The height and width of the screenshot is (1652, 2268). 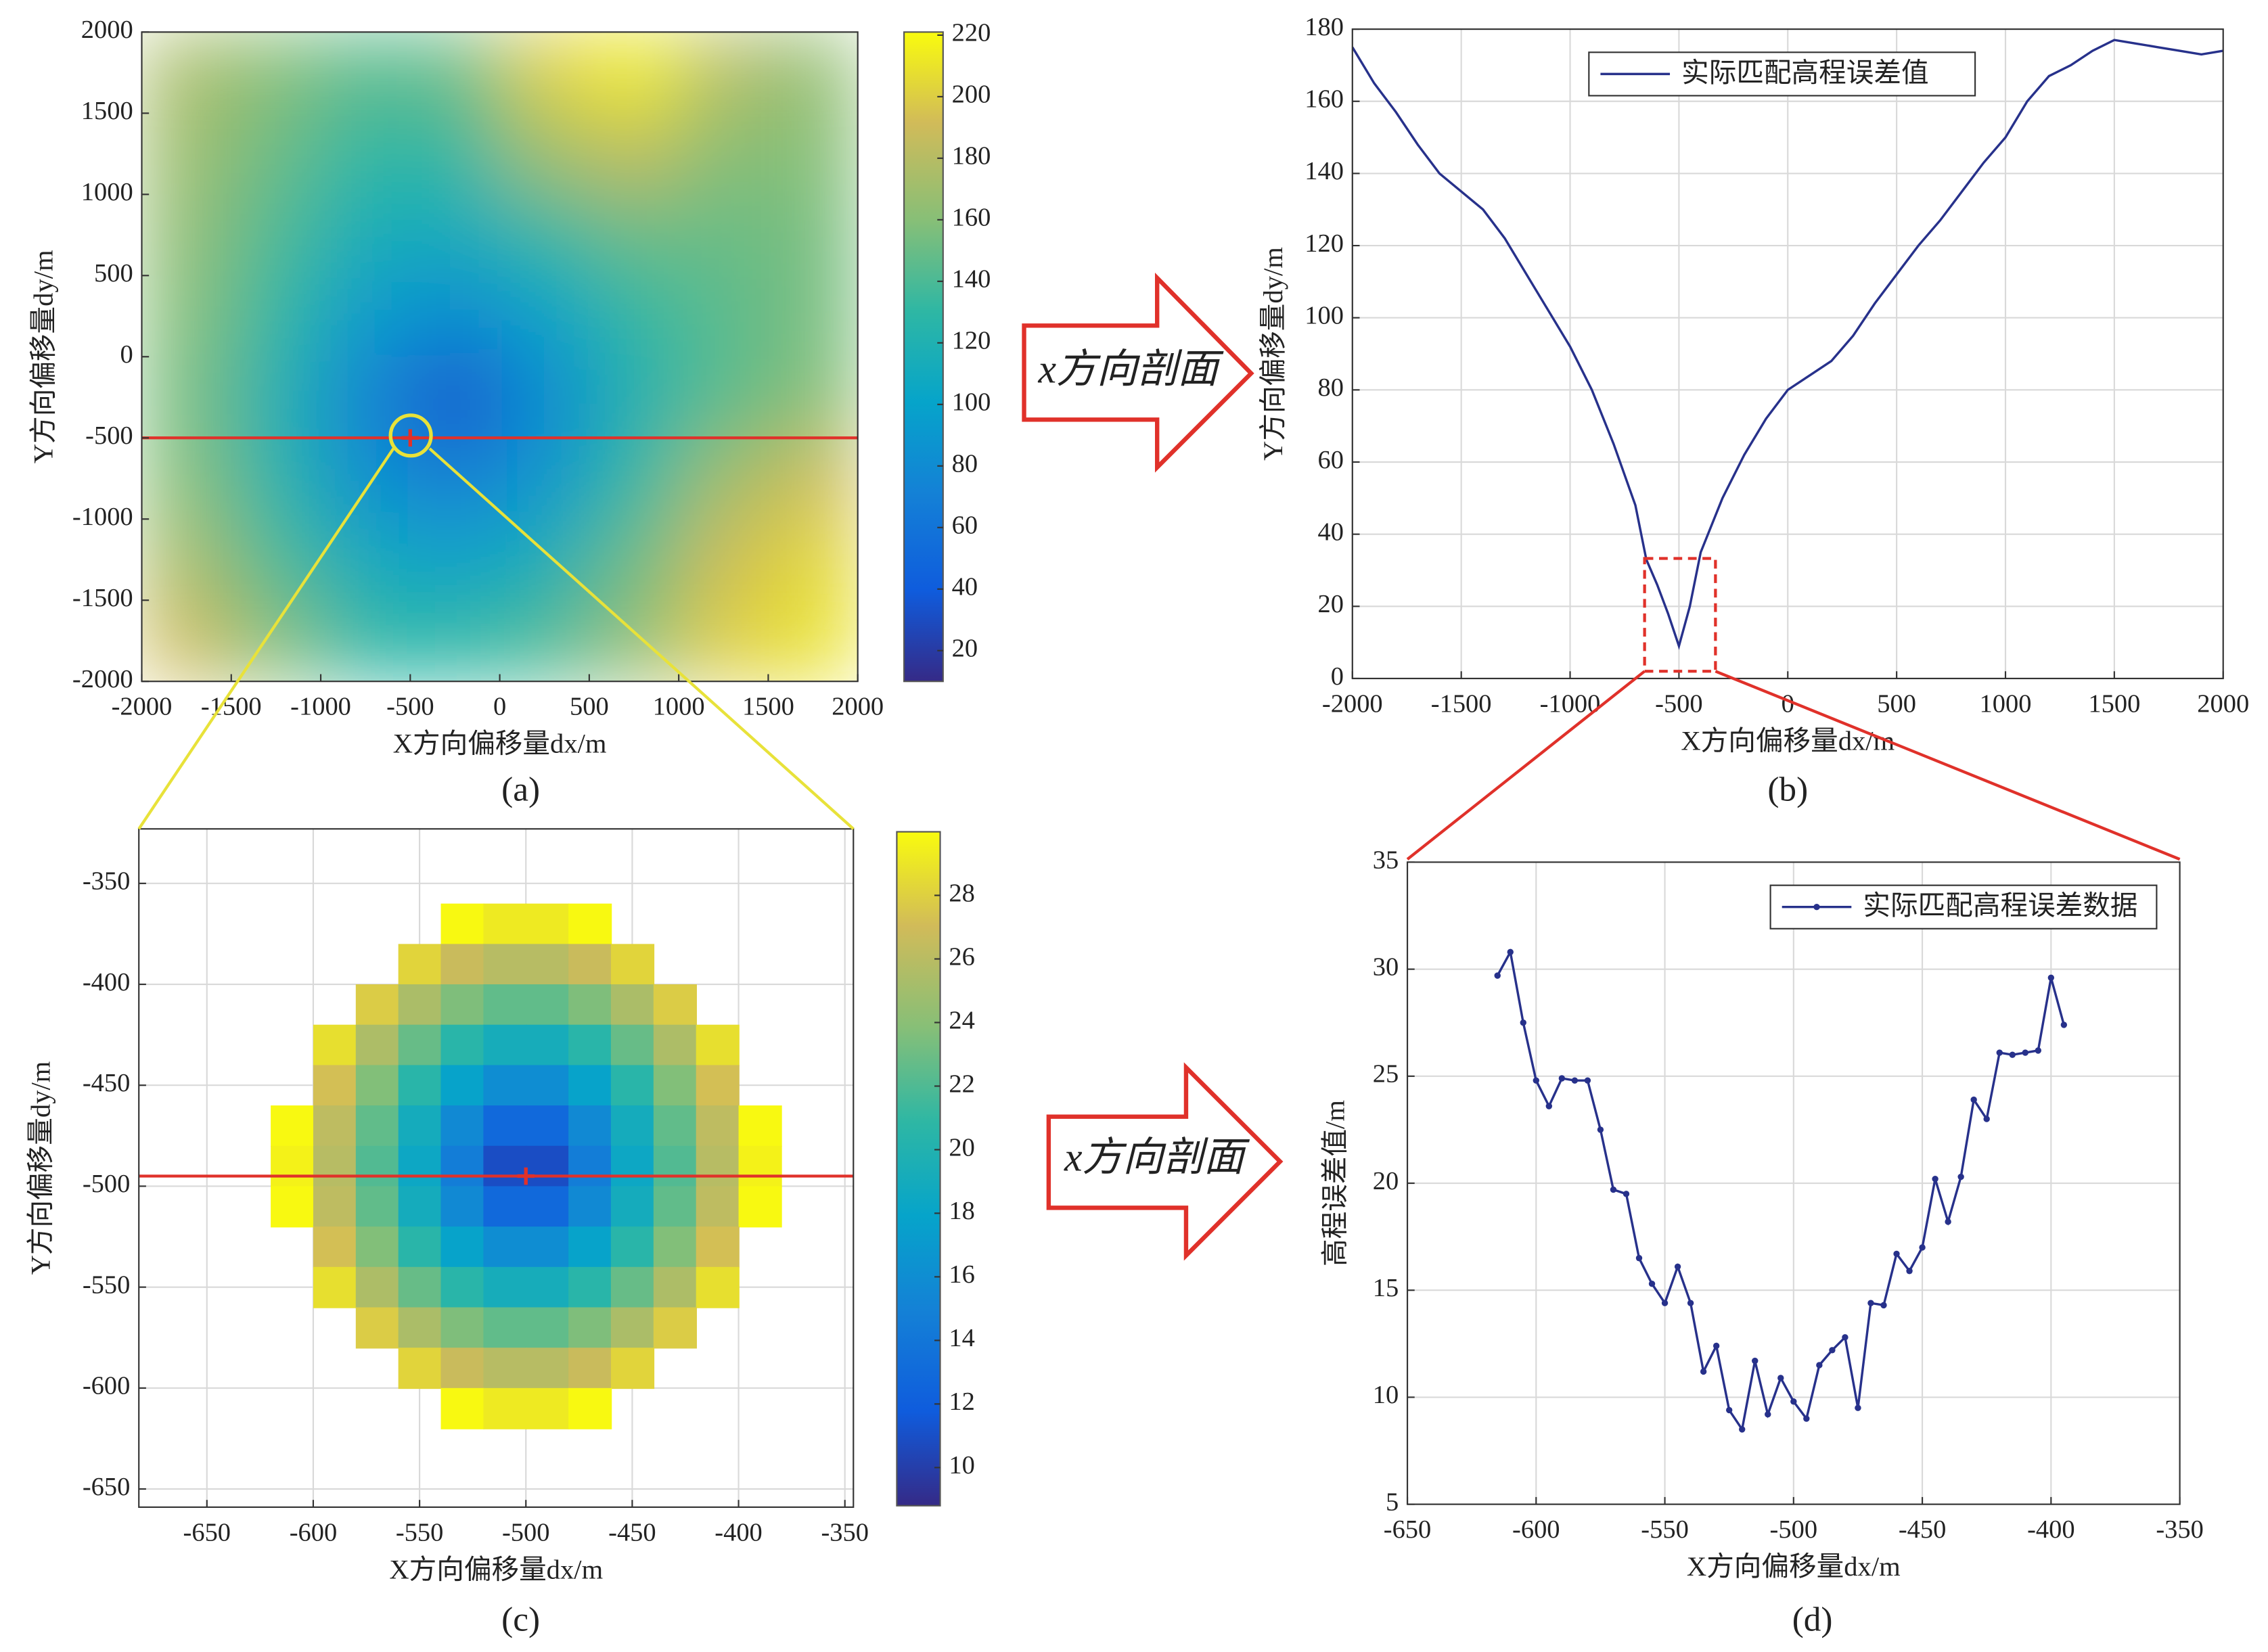 What do you see at coordinates (589, 707) in the screenshot?
I see `x-tick-label: 500` at bounding box center [589, 707].